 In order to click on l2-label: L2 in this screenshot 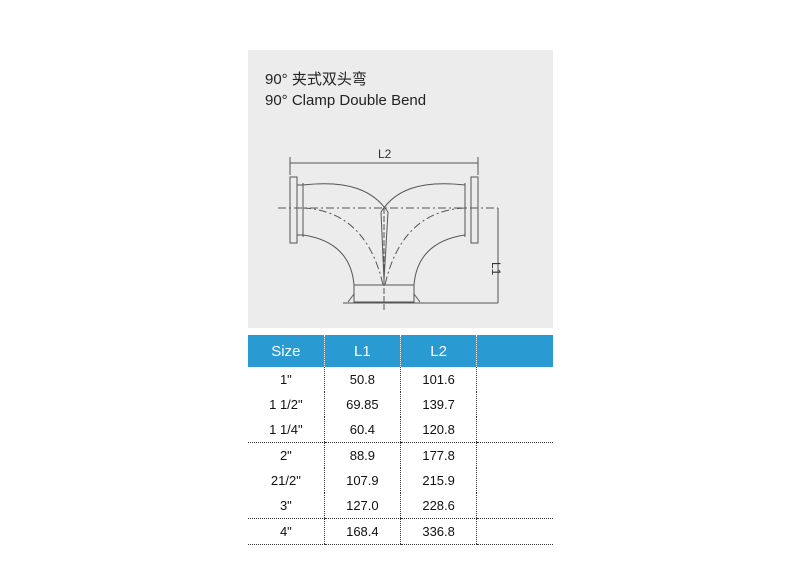, I will do `click(385, 154)`.